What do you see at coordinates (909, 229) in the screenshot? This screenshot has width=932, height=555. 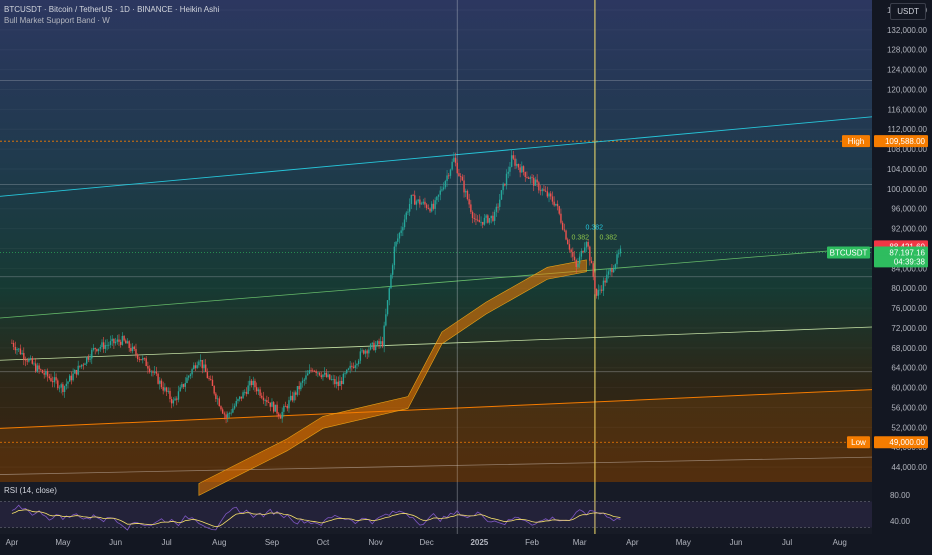 I see `price-tick-label: 92,000.00` at bounding box center [909, 229].